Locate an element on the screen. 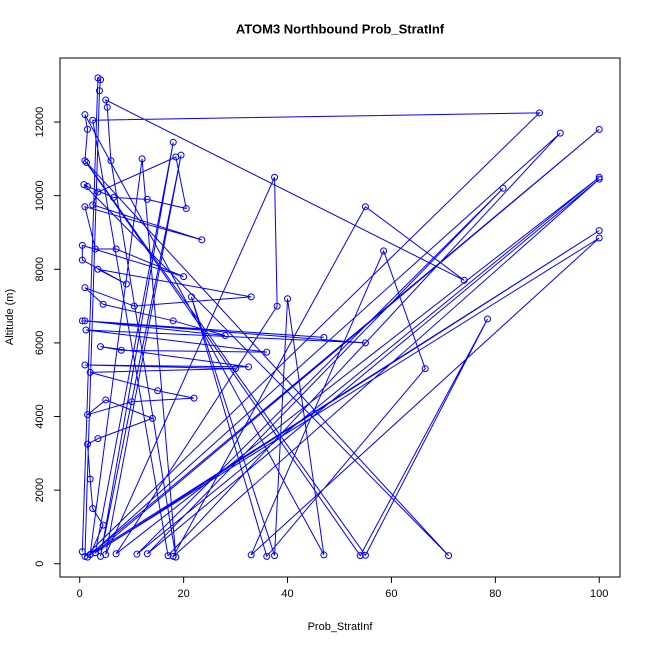  y-tick-label: 8000 is located at coordinates (40, 269).